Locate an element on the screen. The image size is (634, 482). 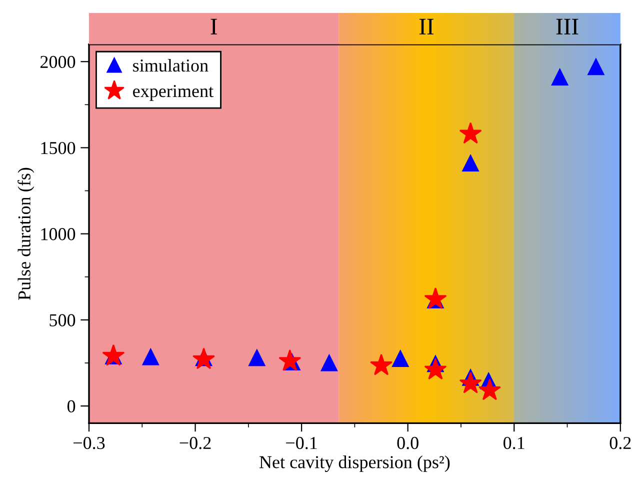
y-tick-label: 500 is located at coordinates (63, 320).